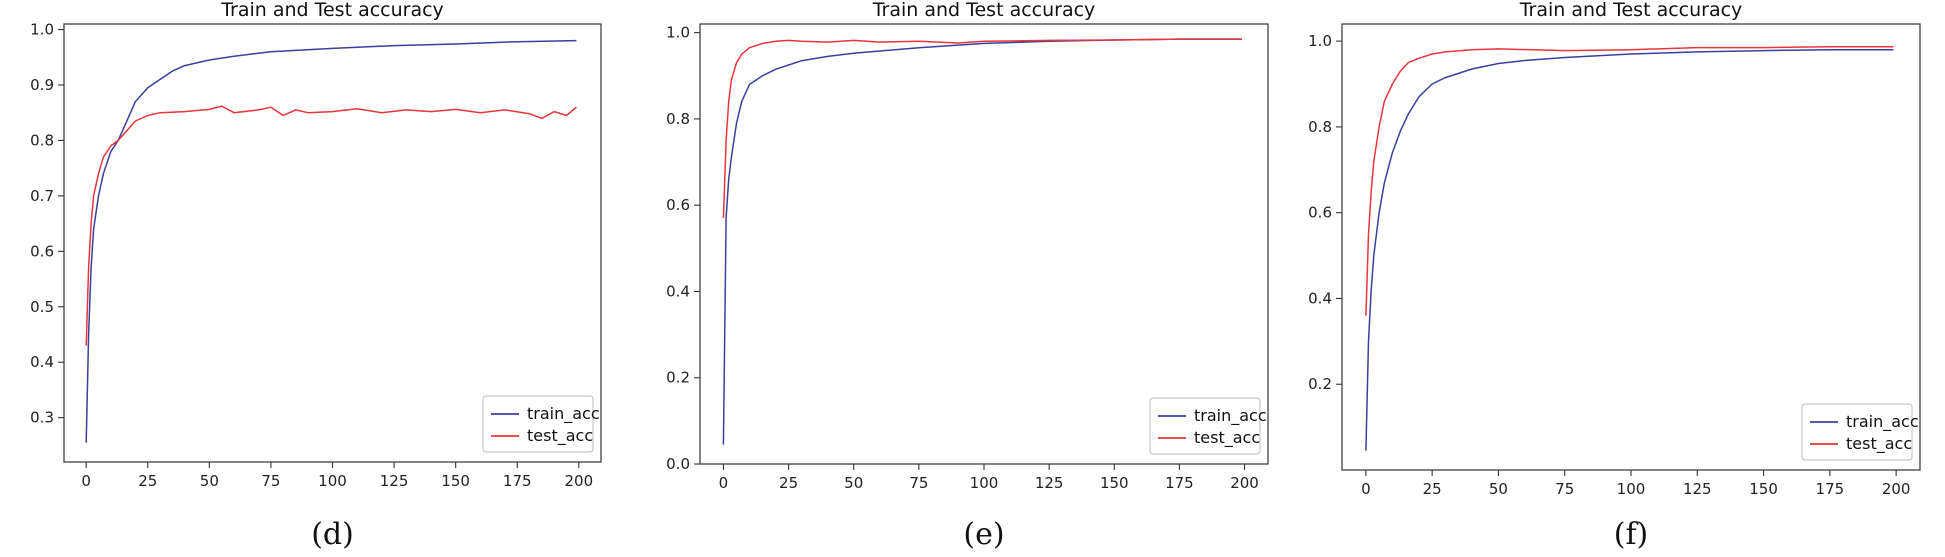 This screenshot has height=557, width=1945. I want to click on panel-caption: (f), so click(1631, 534).